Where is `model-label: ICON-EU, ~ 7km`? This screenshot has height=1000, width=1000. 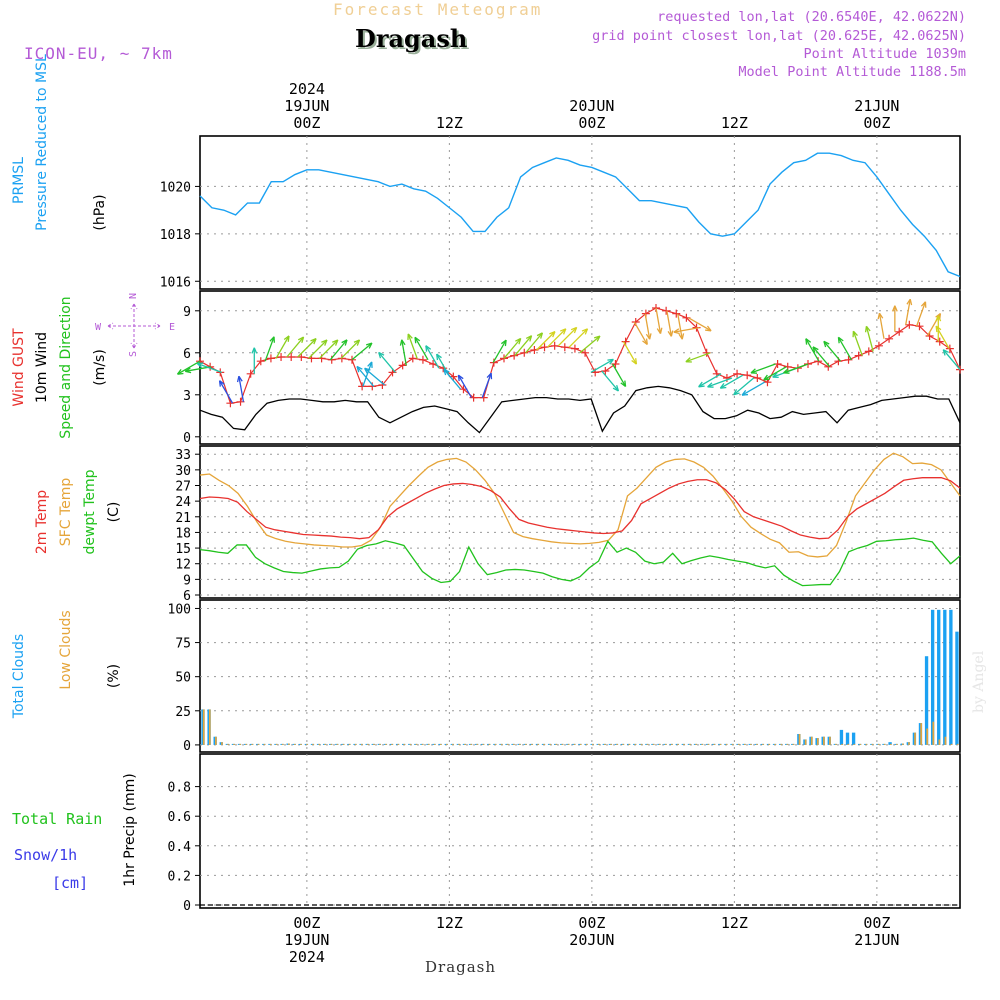 model-label: ICON-EU, ~ 7km is located at coordinates (98, 53).